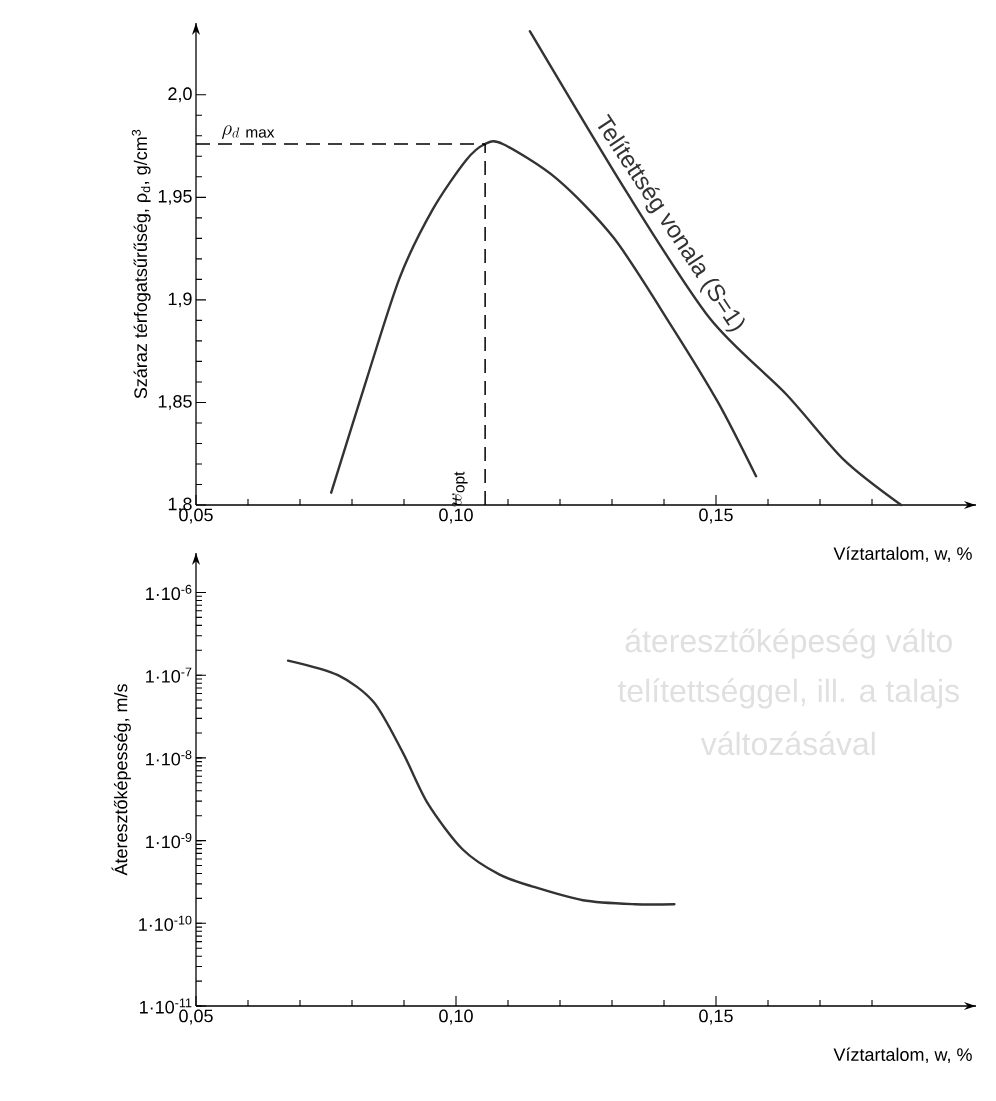  I want to click on y-tick-label: 1,95, so click(175, 197).